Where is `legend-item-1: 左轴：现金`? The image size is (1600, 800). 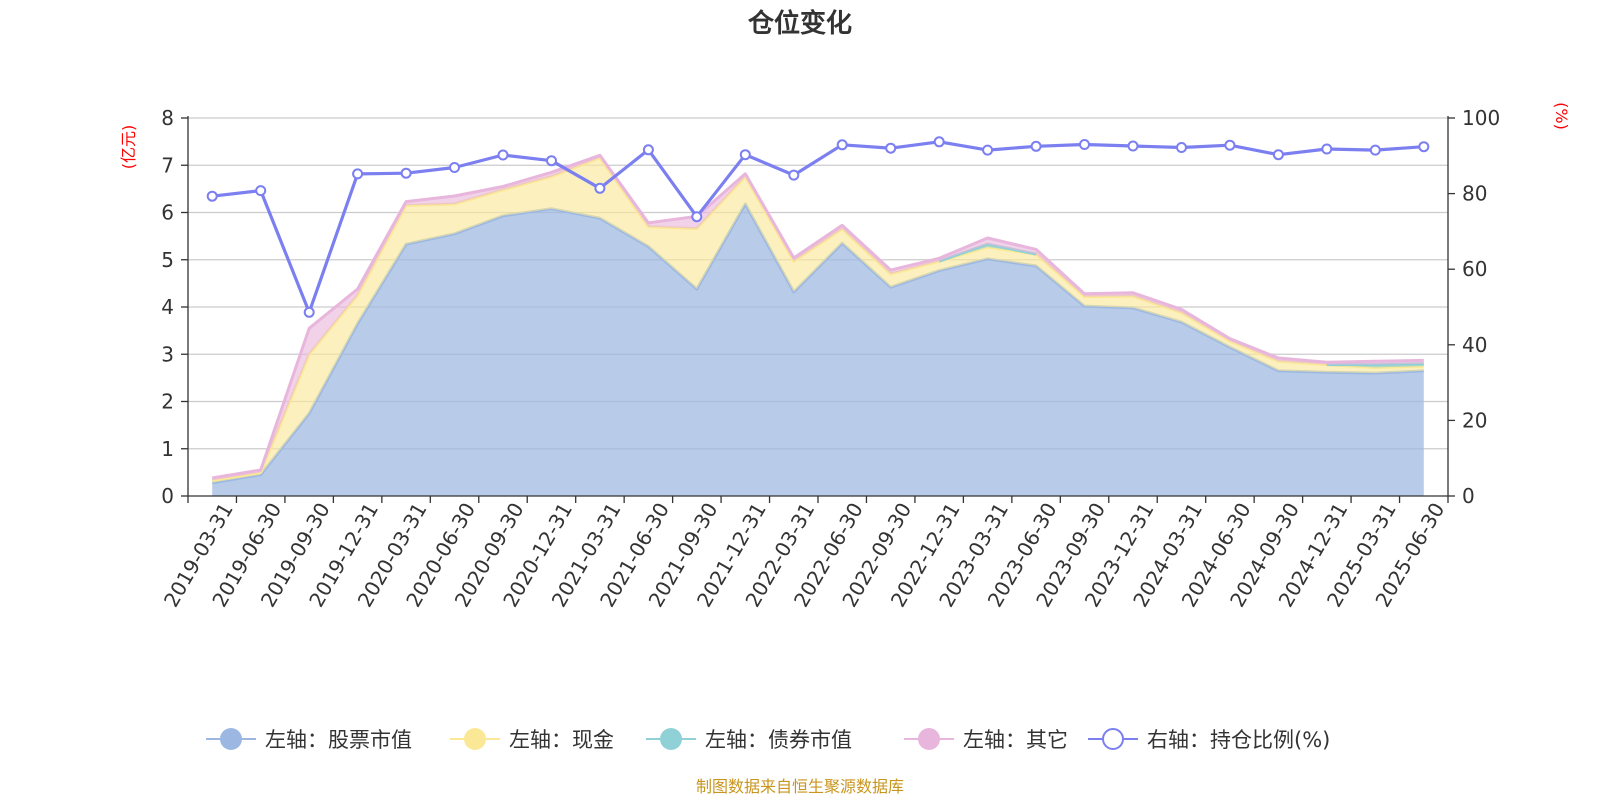
legend-item-1: 左轴：现金 is located at coordinates (532, 740).